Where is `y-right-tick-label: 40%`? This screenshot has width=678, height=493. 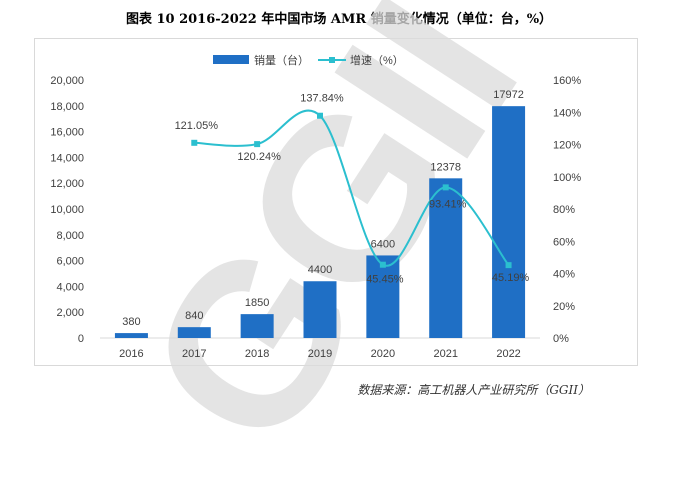 y-right-tick-label: 40% is located at coordinates (564, 275).